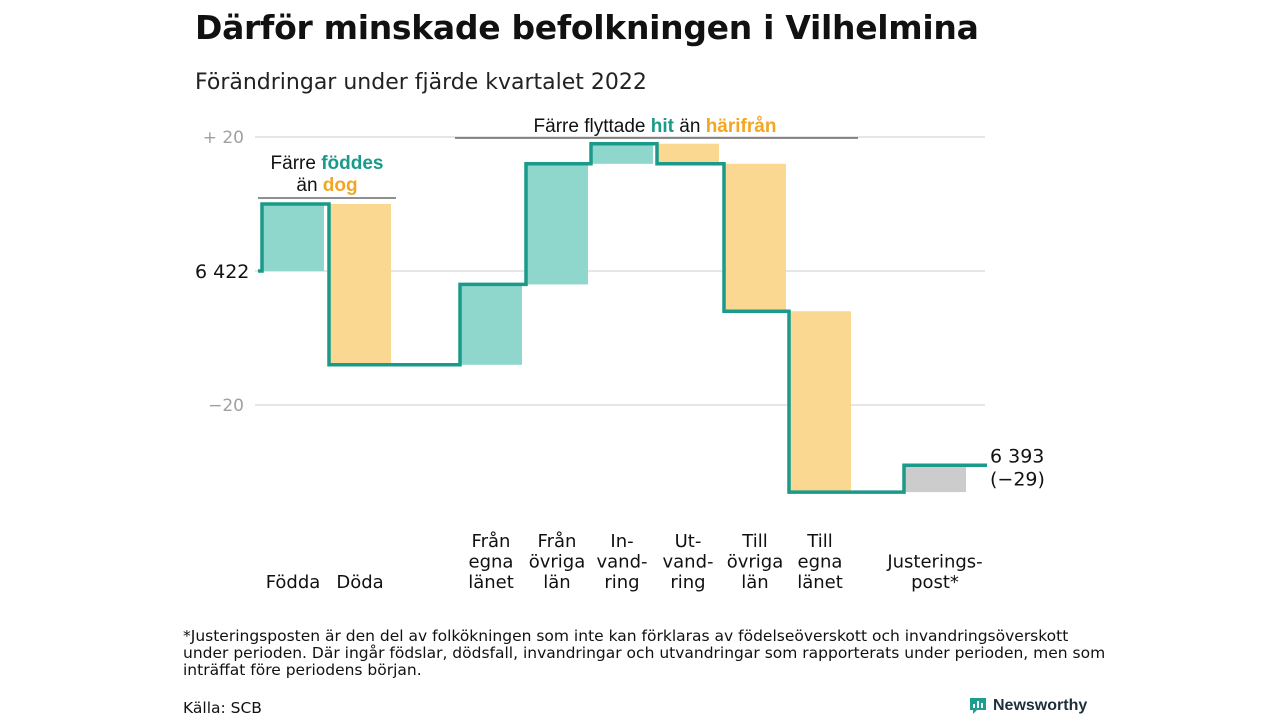 This screenshot has width=1280, height=720. Describe the element at coordinates (935, 582) in the screenshot. I see `category-label: post*` at that location.